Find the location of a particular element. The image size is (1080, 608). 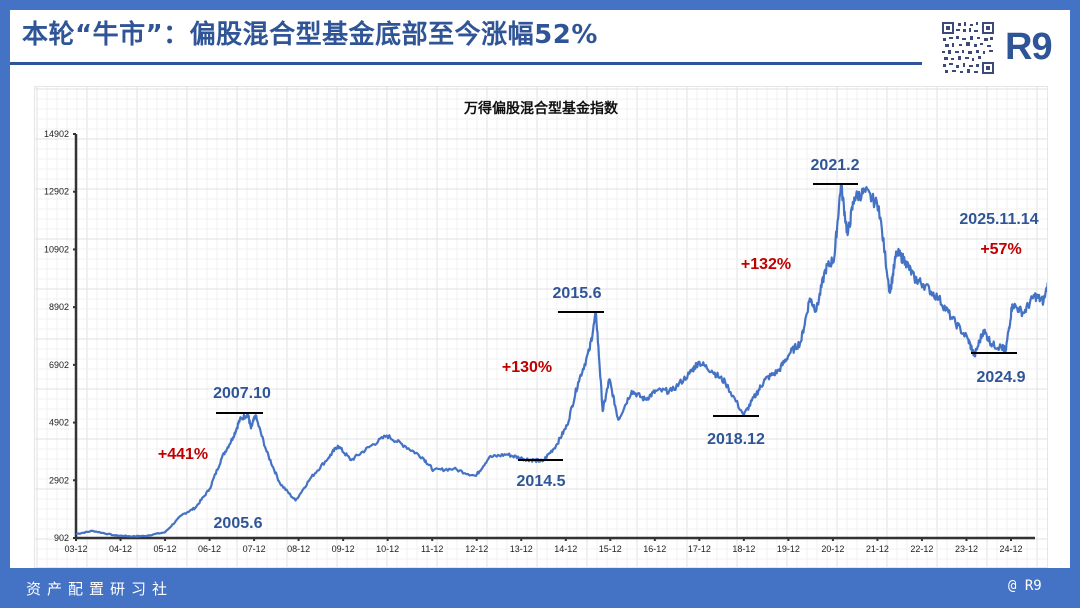

svg-text: 22-12 is located at coordinates (921, 549).